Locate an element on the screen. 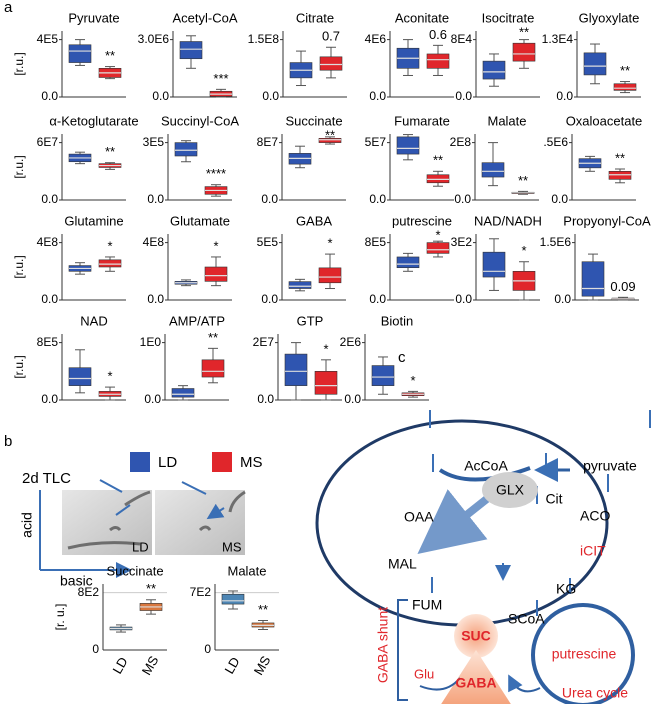  y-tick-label: 8E4 is located at coordinates (462, 39).